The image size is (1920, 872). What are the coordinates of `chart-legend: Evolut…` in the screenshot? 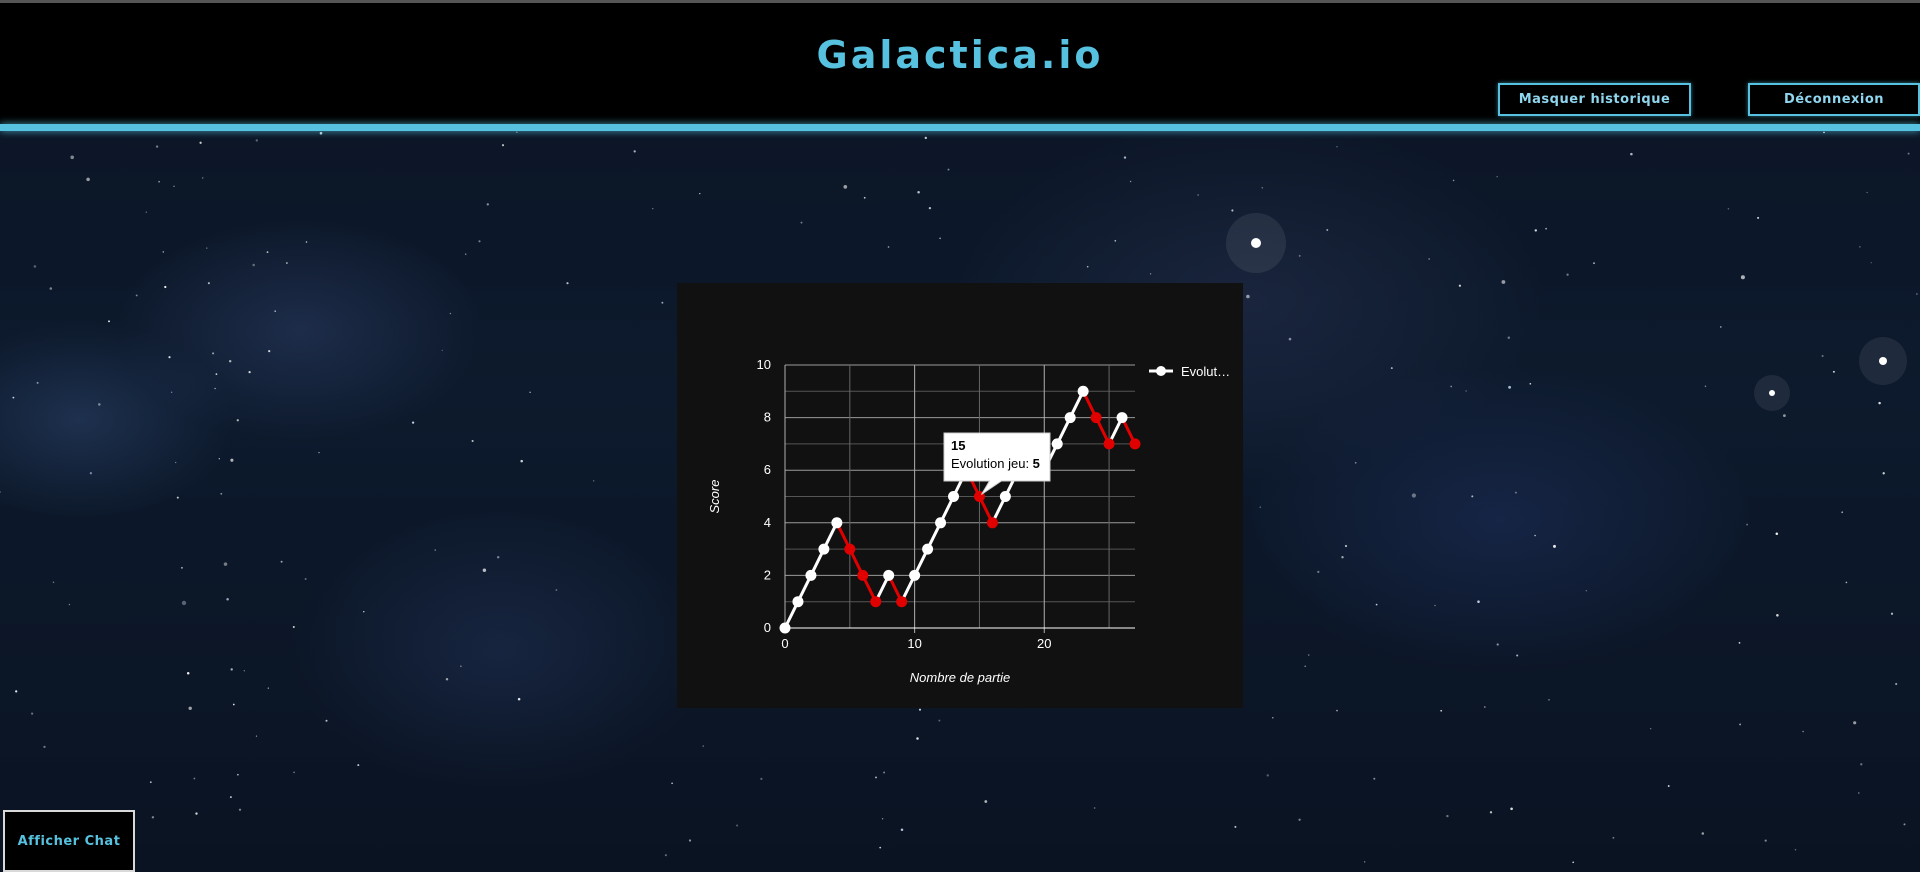 It's located at (1189, 371).